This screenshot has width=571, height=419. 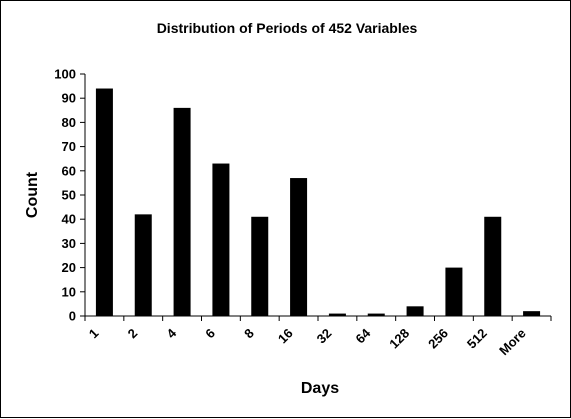 What do you see at coordinates (65, 74) in the screenshot?
I see `y-tick-label: 100` at bounding box center [65, 74].